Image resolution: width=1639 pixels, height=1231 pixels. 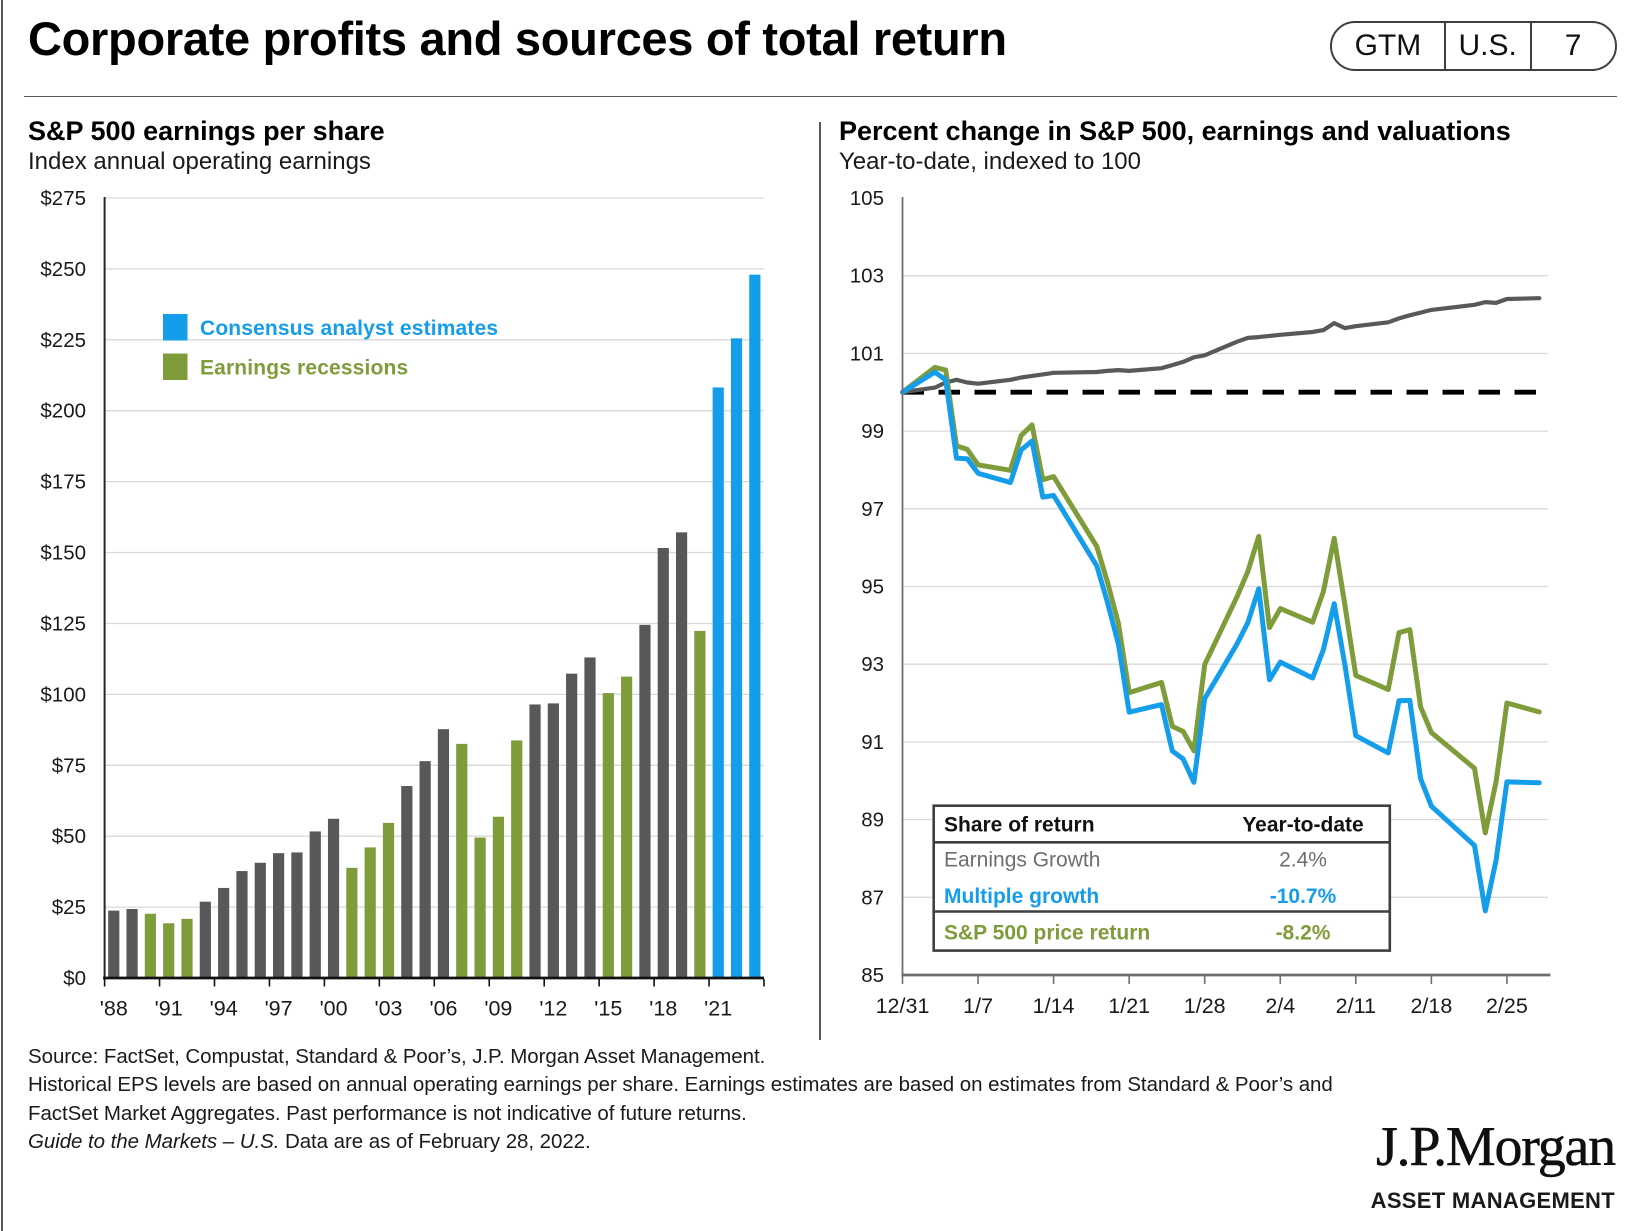 I want to click on svg-text: -10.7%, so click(x=1303, y=896).